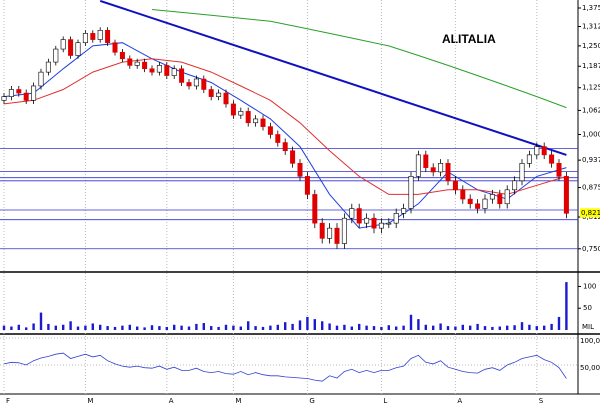  I want to click on rsi-line, so click(285, 367).